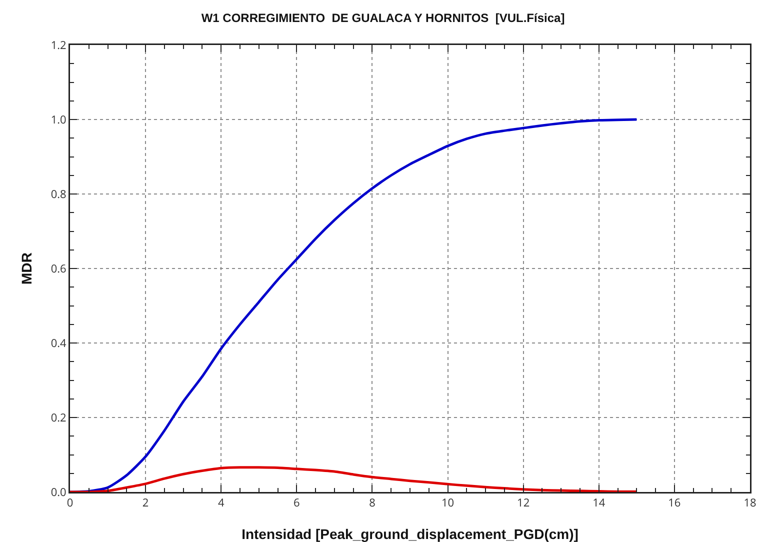 Image resolution: width=766 pixels, height=542 pixels. What do you see at coordinates (221, 503) in the screenshot?
I see `x-tick-label: 4` at bounding box center [221, 503].